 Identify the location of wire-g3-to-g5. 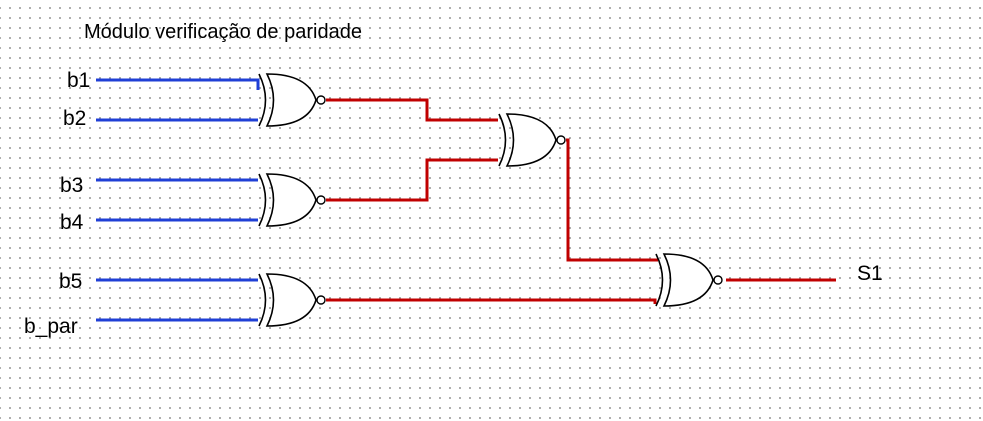
(491, 301).